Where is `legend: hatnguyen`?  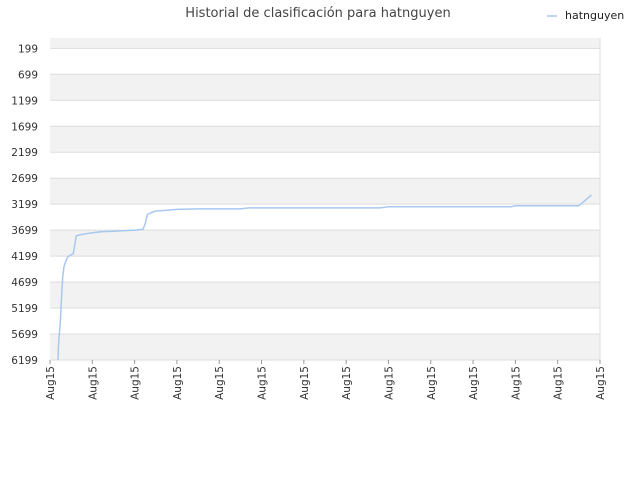
legend: hatnguyen is located at coordinates (585, 15).